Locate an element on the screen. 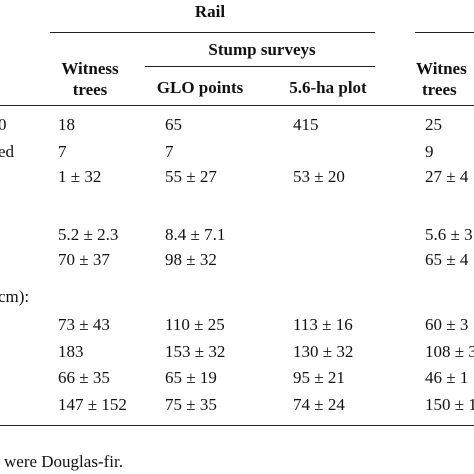 The height and width of the screenshot is (474, 474). cell: 53 ± 20 is located at coordinates (319, 176).